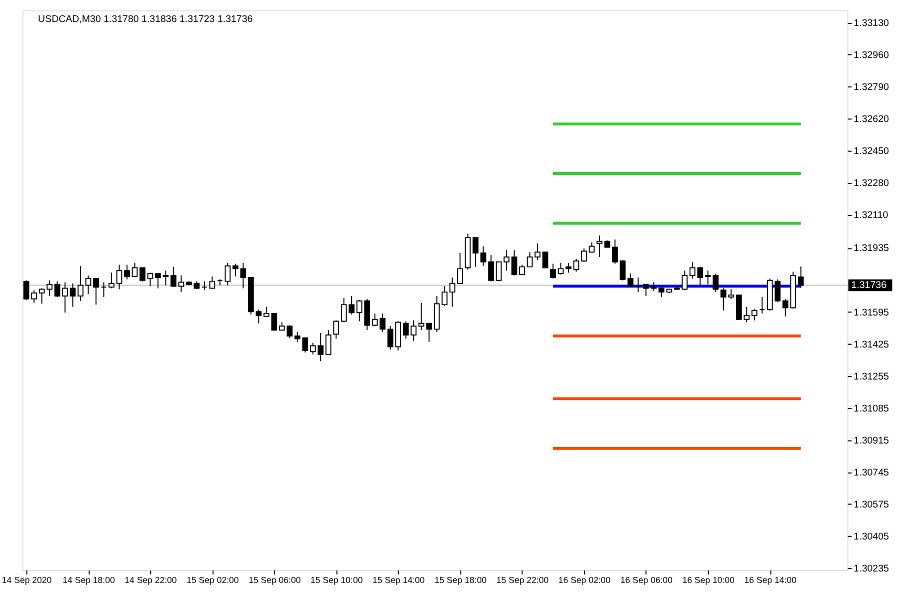  What do you see at coordinates (872, 120) in the screenshot?
I see `y-tick-label: 1.32620` at bounding box center [872, 120].